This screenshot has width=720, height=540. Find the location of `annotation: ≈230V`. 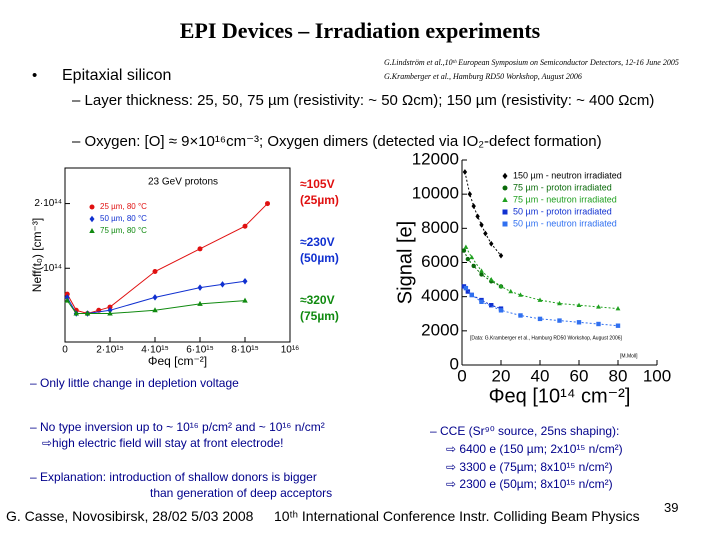

annotation: ≈230V is located at coordinates (317, 242).